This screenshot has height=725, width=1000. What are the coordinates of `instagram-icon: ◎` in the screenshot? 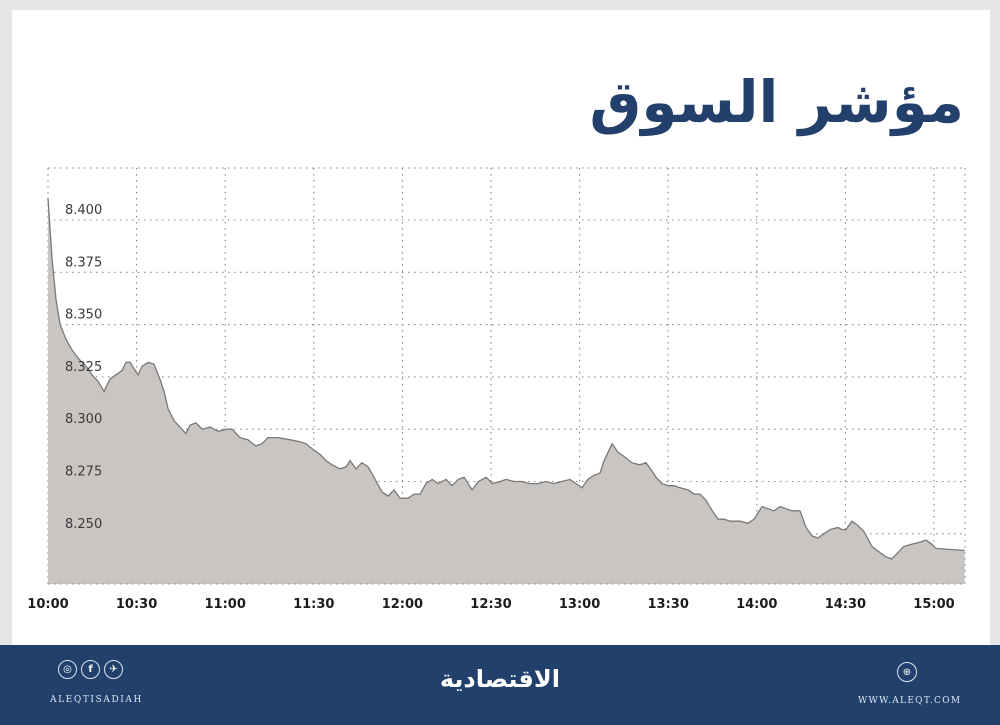 It's located at (67, 669).